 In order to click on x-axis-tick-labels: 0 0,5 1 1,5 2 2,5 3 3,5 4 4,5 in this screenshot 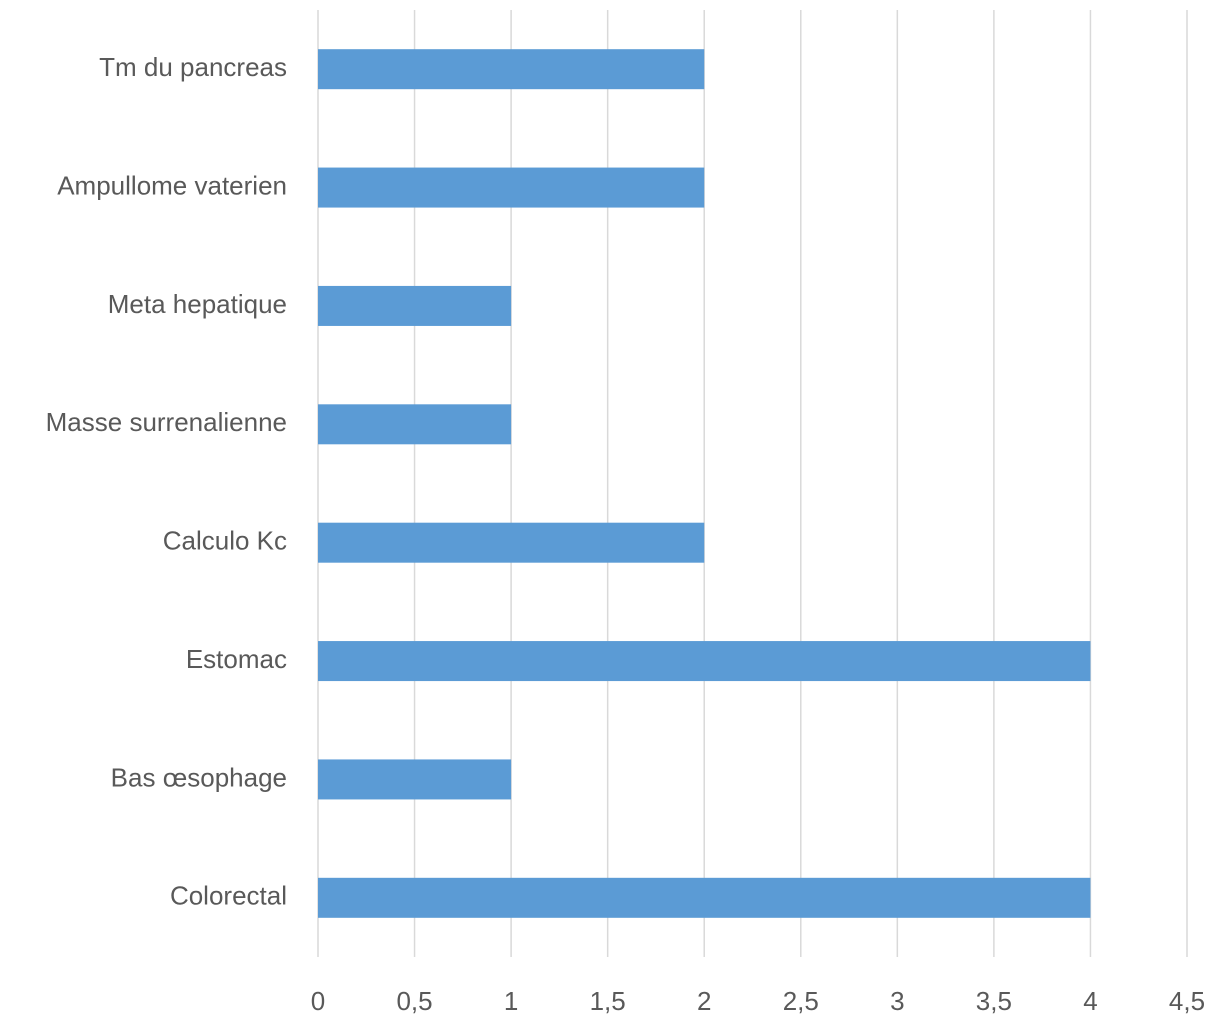, I will do `click(758, 1000)`.